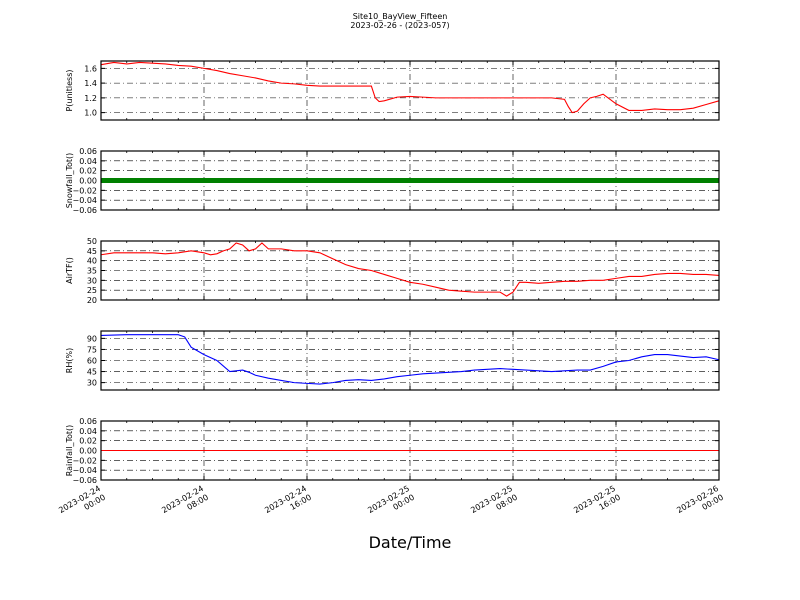  Describe the element at coordinates (92, 338) in the screenshot. I see `y-tick-label: 90` at that location.